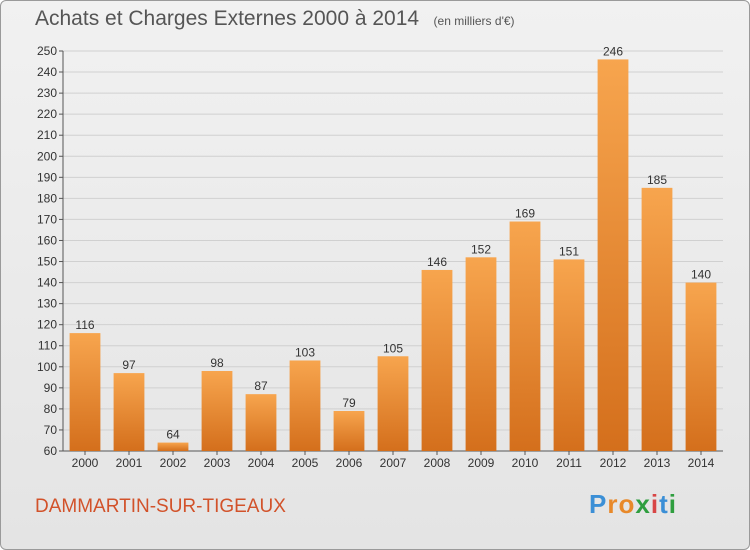  What do you see at coordinates (227, 18) in the screenshot?
I see `chart-title: Achats et Charges Externes 2000 à 2014` at bounding box center [227, 18].